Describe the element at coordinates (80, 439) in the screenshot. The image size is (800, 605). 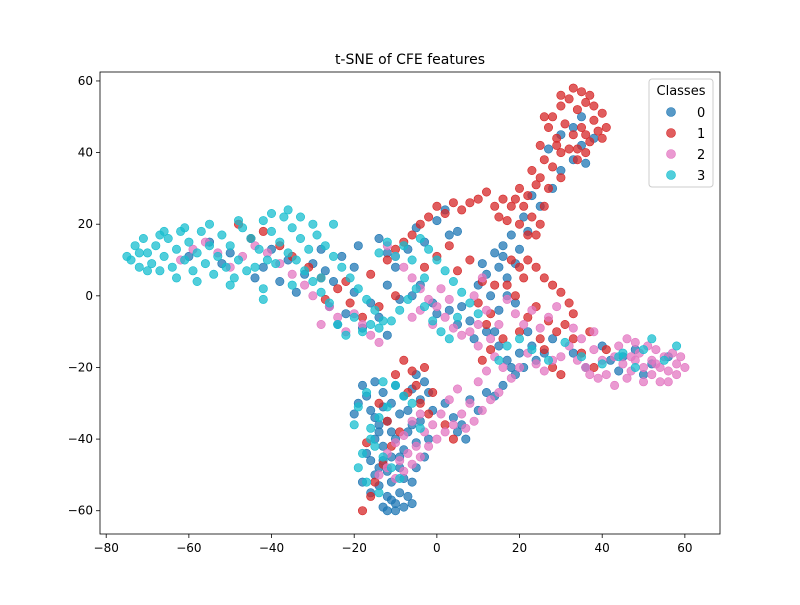
I see `y-tick-label: −40` at that location.